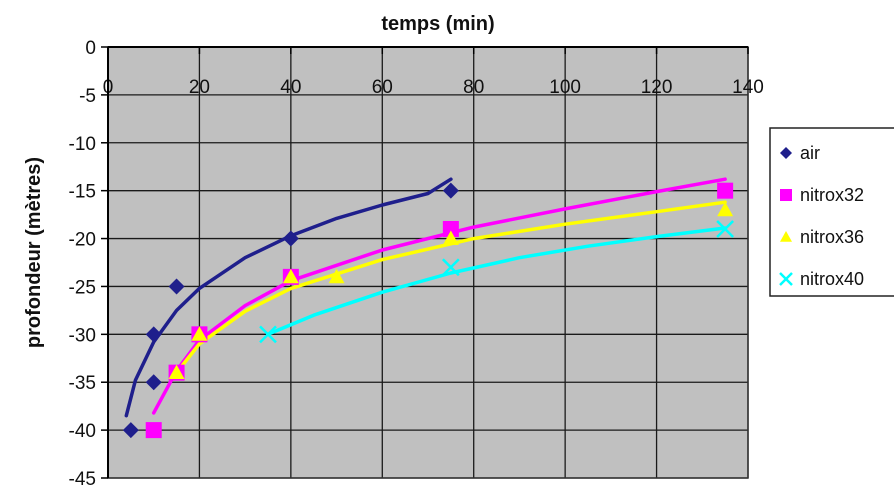 Image resolution: width=894 pixels, height=490 pixels. I want to click on x-tick-label: 100, so click(565, 87).